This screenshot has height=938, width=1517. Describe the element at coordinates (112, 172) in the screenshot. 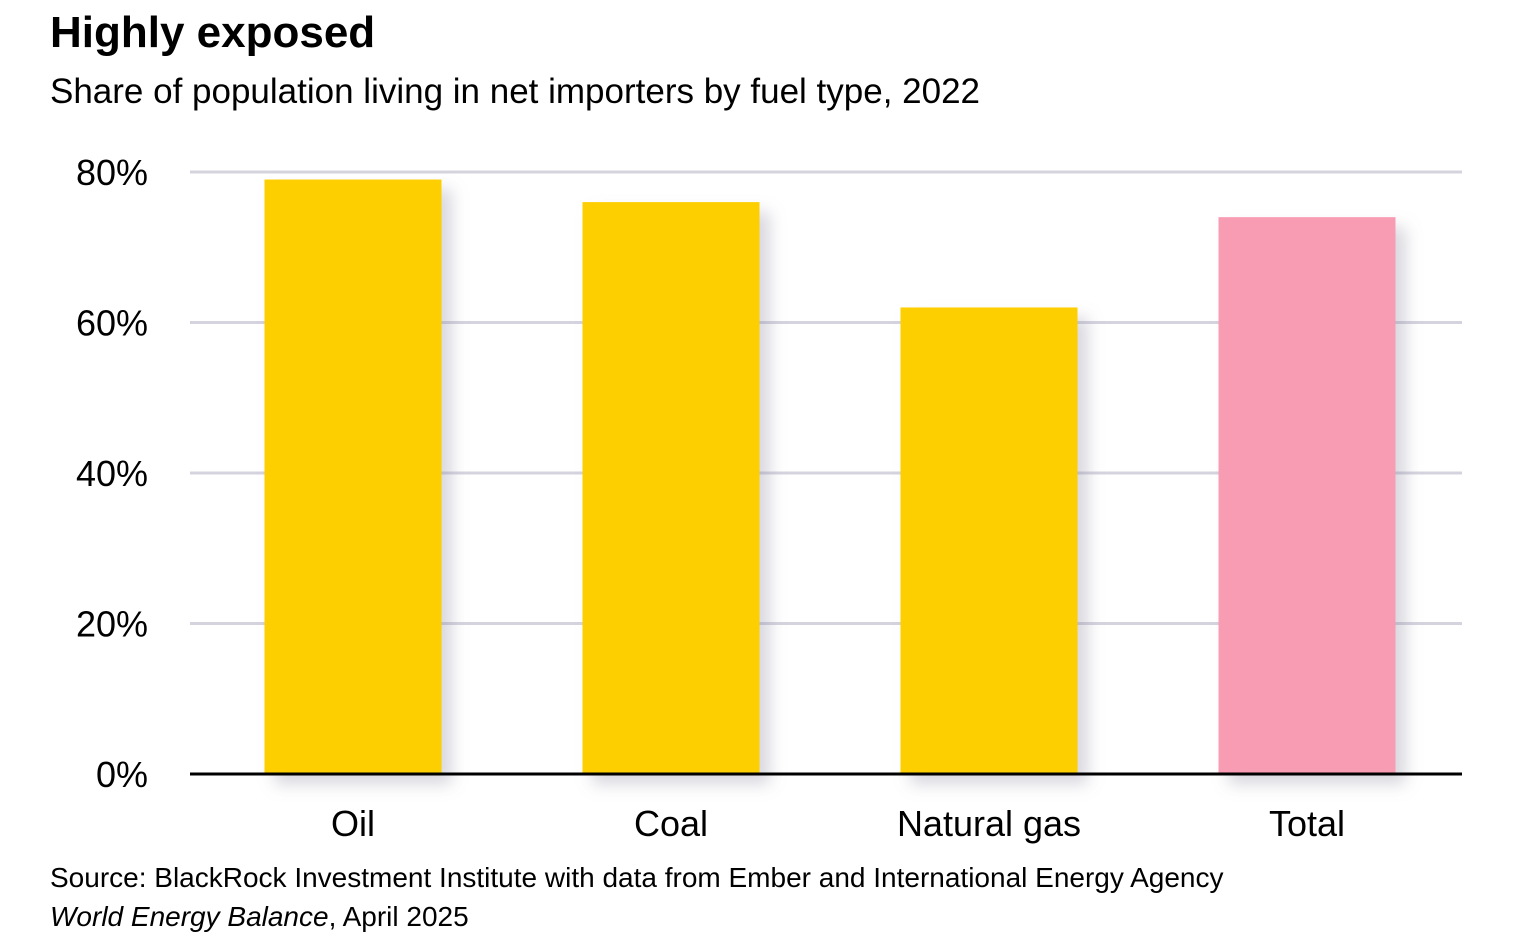

I see `y-tick-label: 80%` at that location.